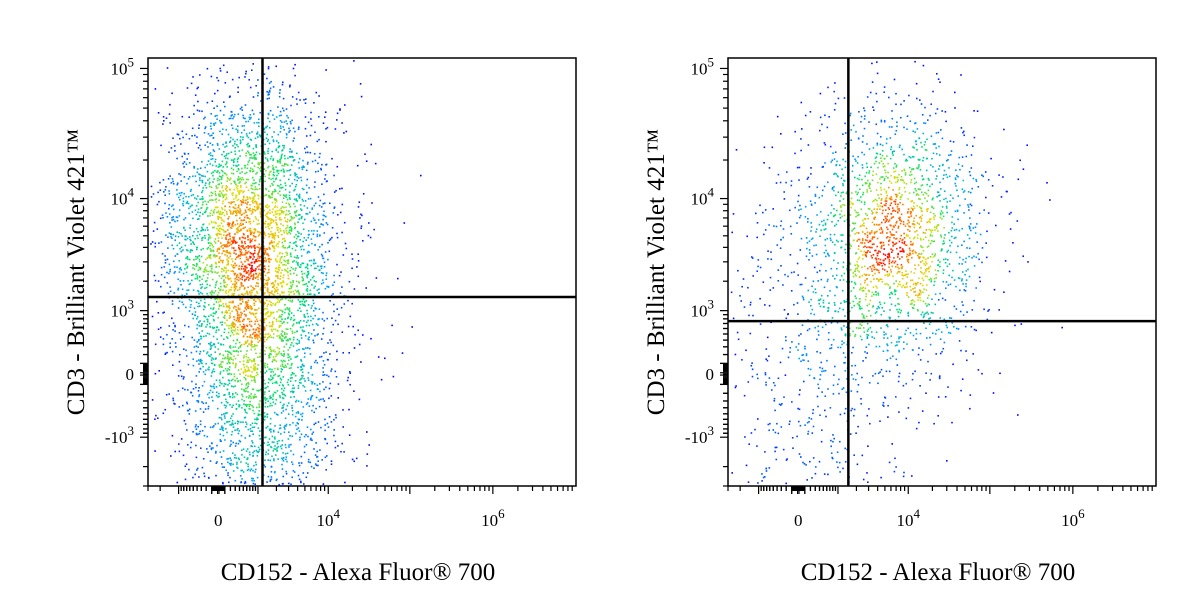 The width and height of the screenshot is (1200, 600). What do you see at coordinates (123, 66) in the screenshot?
I see `y-tick-label: 105` at bounding box center [123, 66].